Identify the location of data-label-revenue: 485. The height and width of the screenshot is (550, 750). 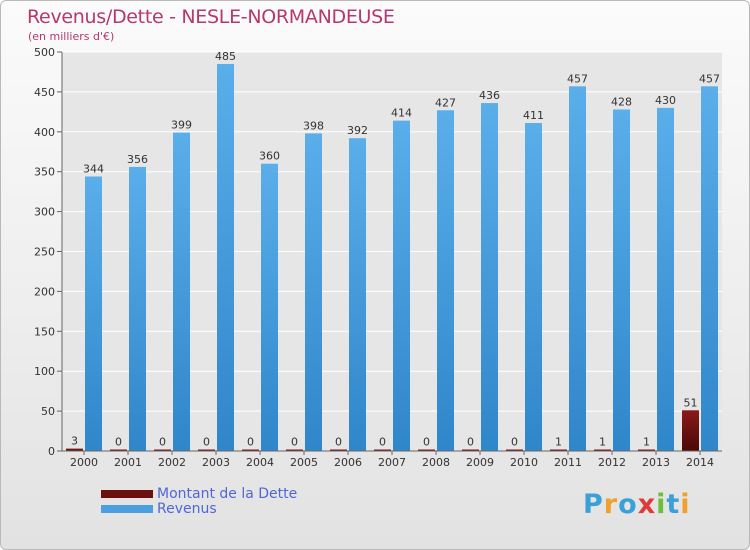
(225, 56).